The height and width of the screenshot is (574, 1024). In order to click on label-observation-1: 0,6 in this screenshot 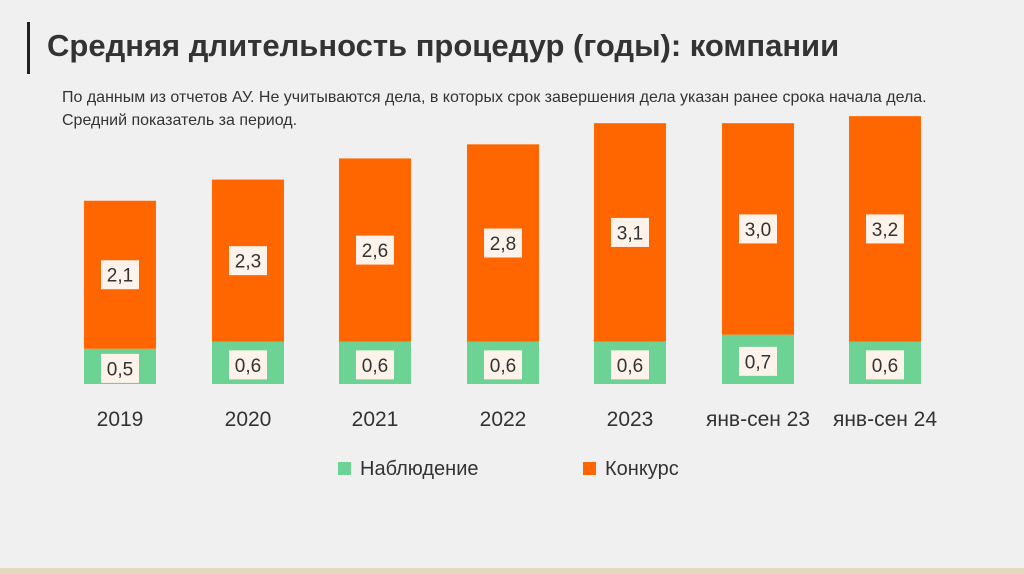, I will do `click(248, 366)`.